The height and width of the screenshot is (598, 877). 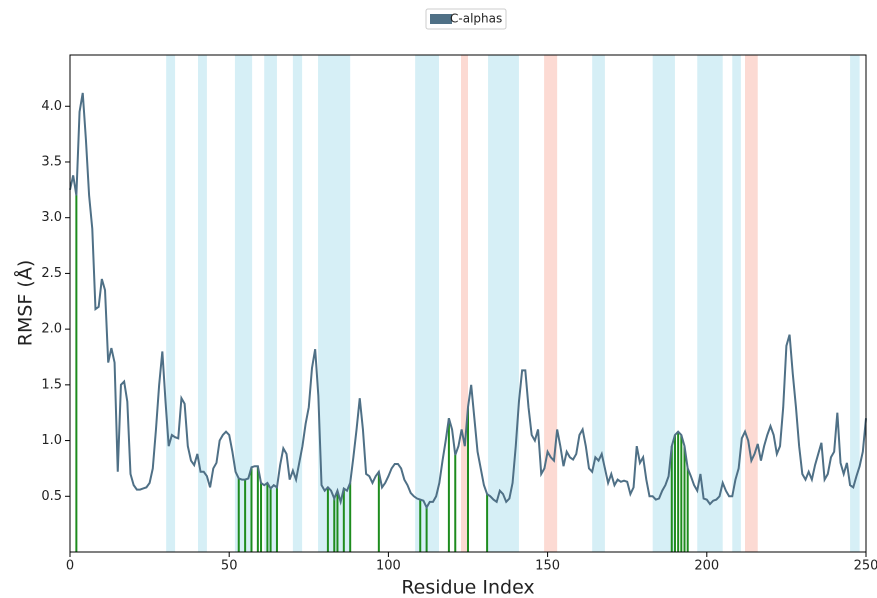 What do you see at coordinates (51, 384) in the screenshot?
I see `y-tick-label: 1.5` at bounding box center [51, 384].